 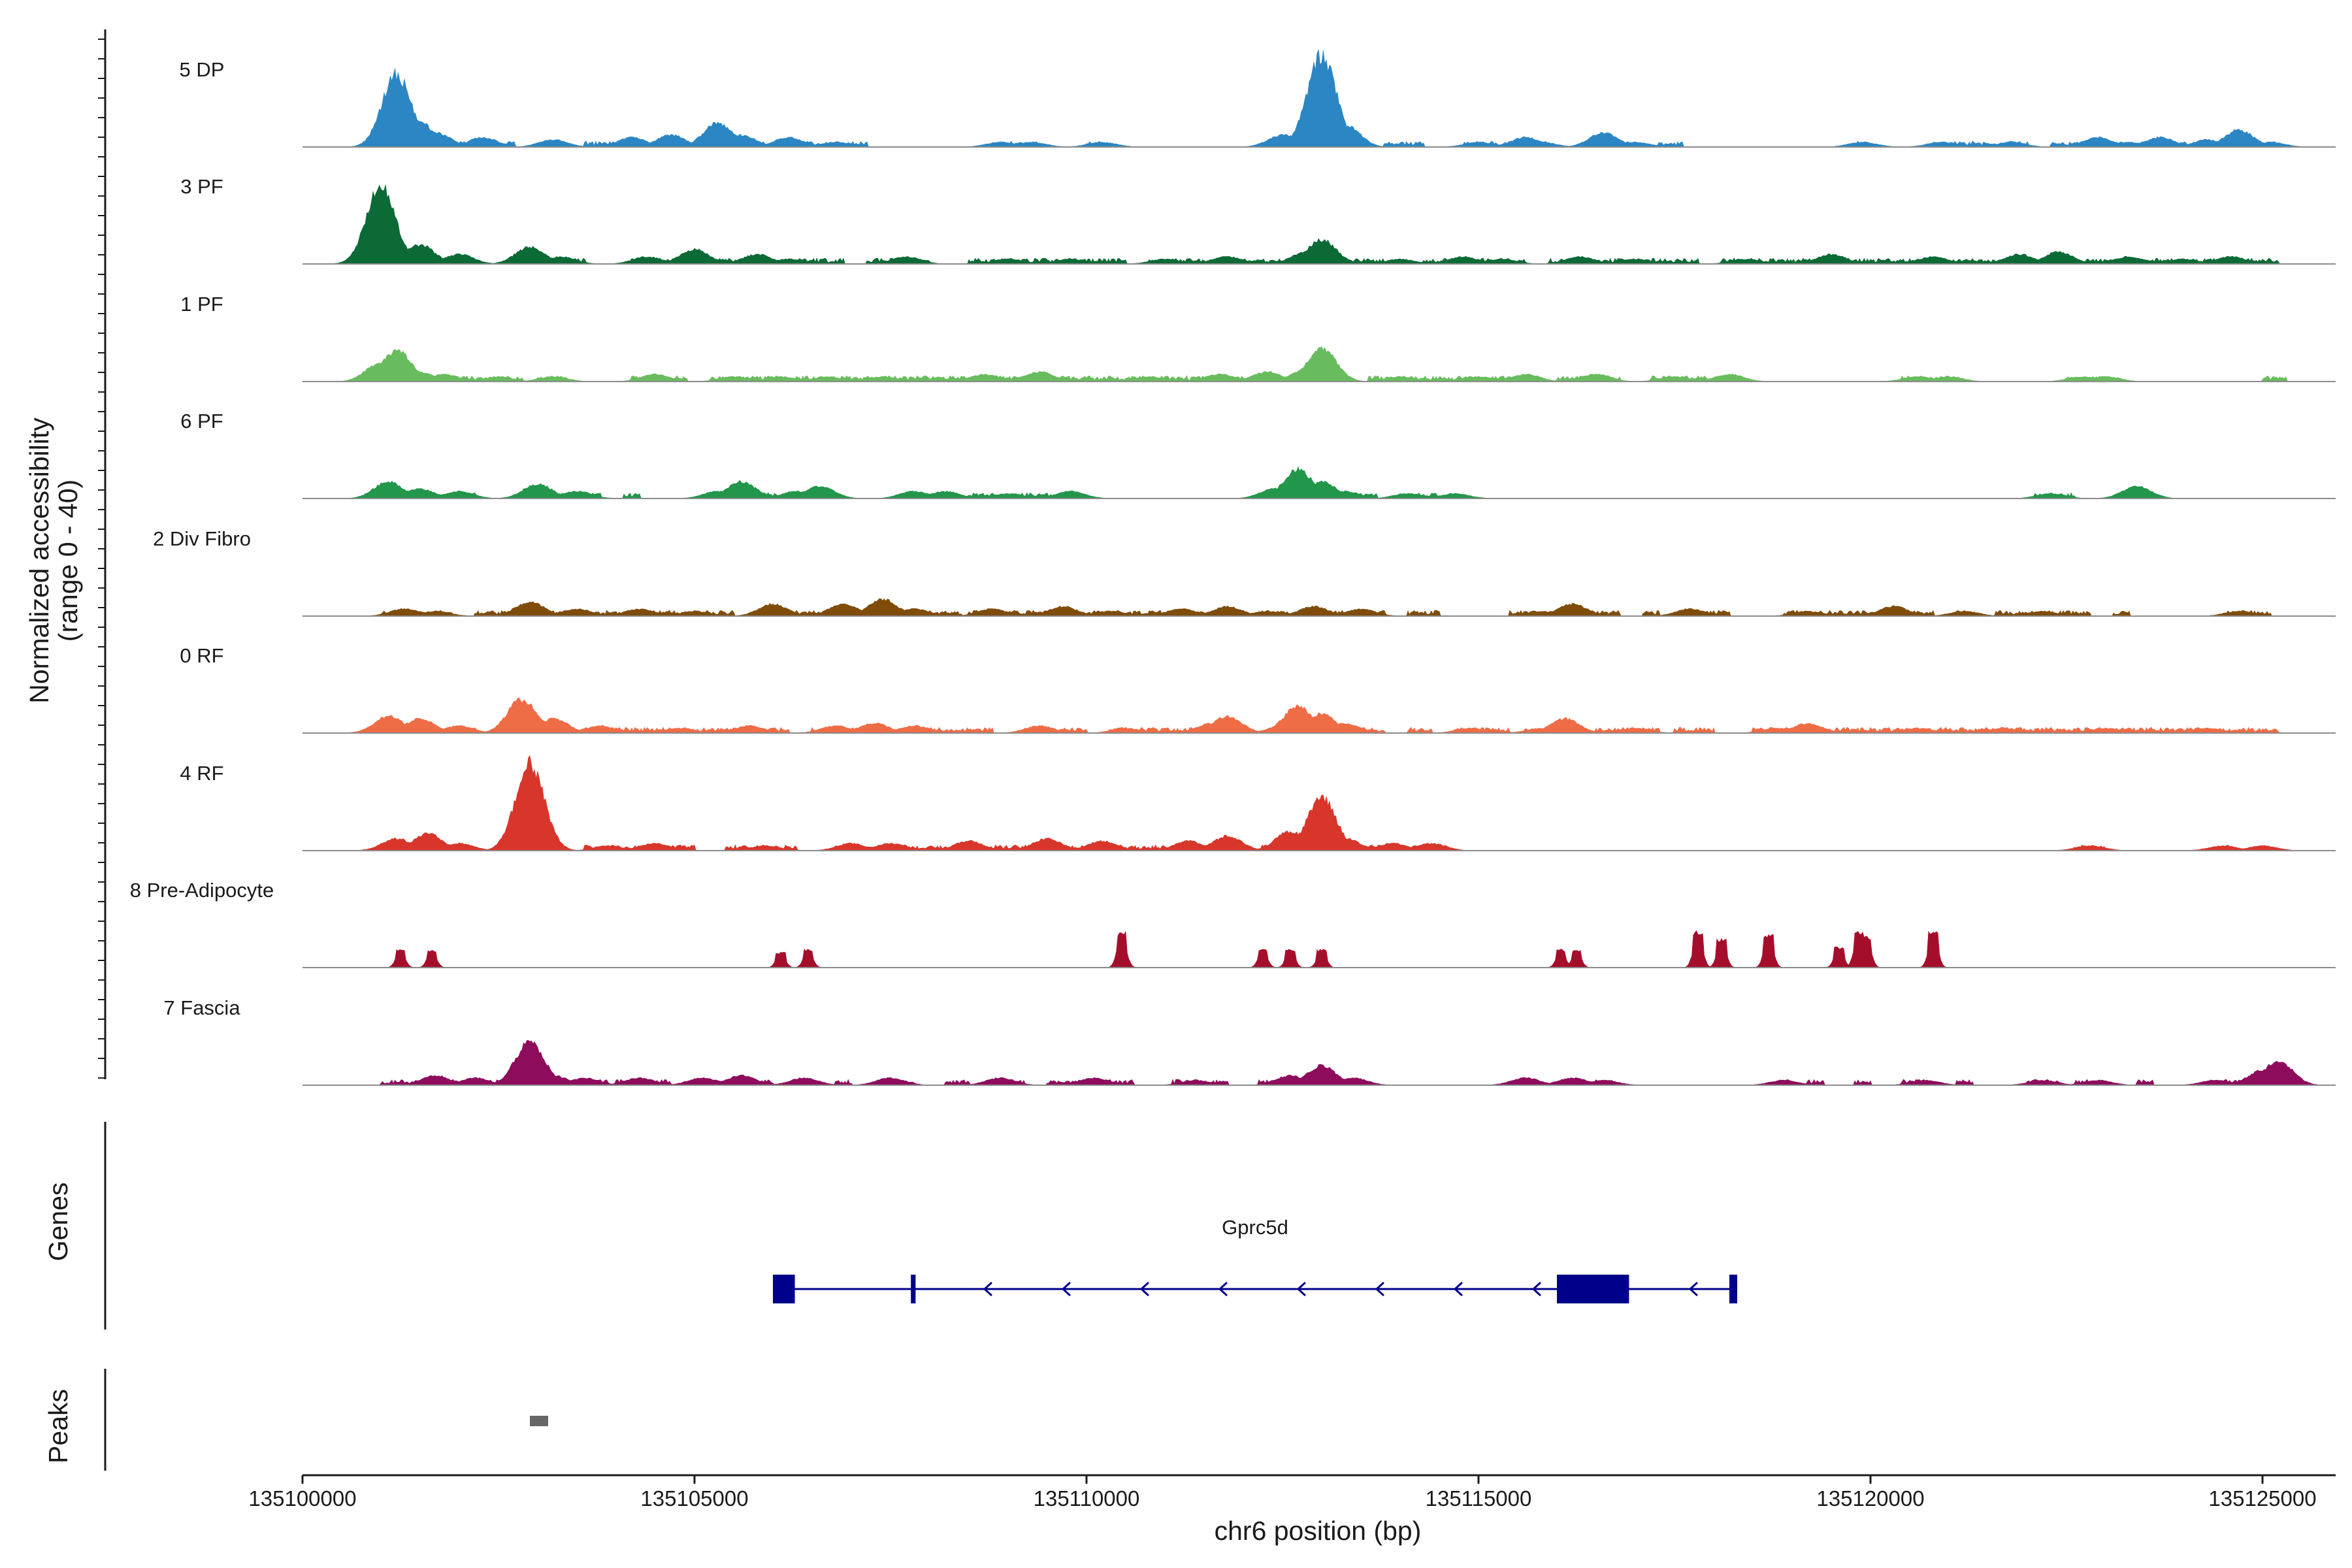 I want to click on track-label-7-fascia: 7 Fascia, so click(x=201, y=1007).